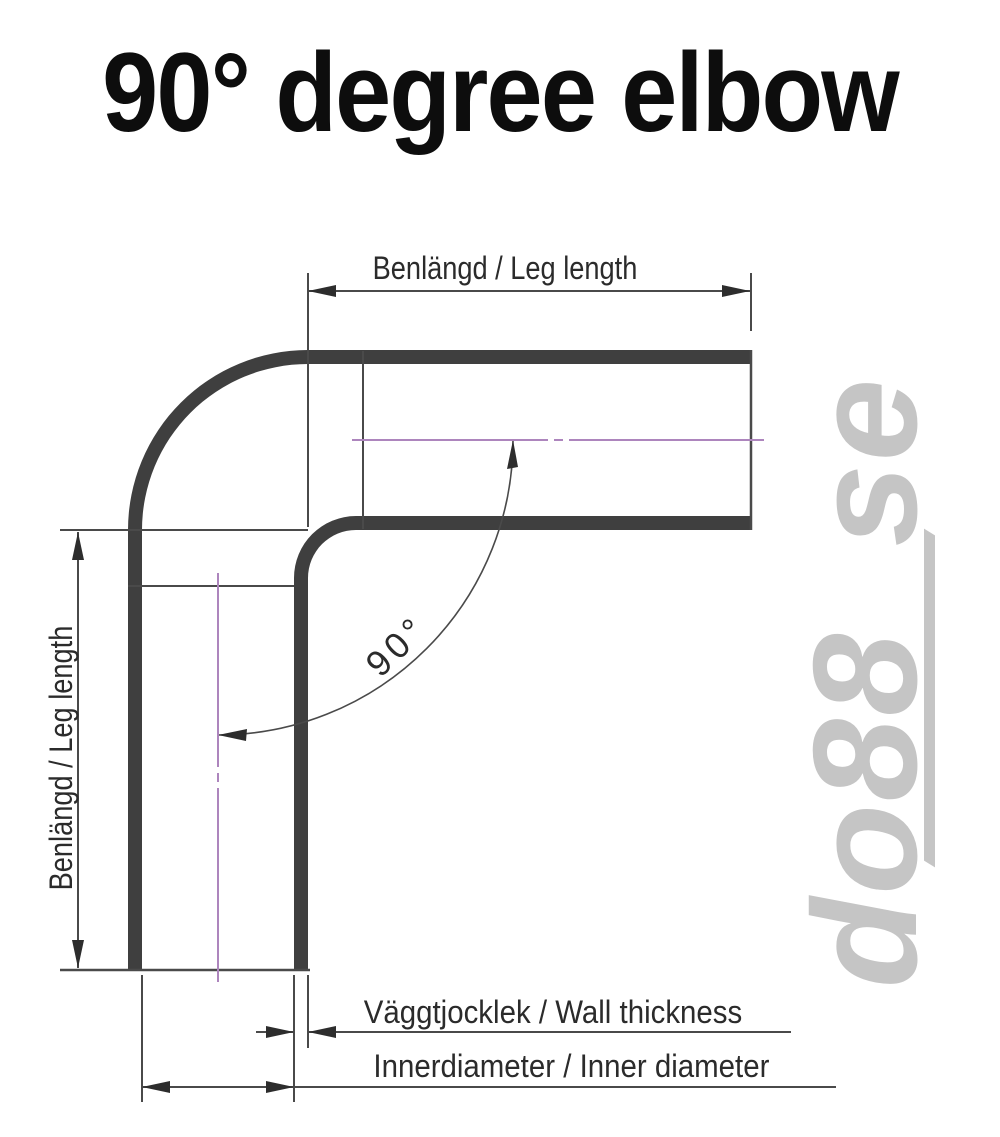 This screenshot has width=1000, height=1137. What do you see at coordinates (865, 809) in the screenshot?
I see `watermark-brand-text: do88` at bounding box center [865, 809].